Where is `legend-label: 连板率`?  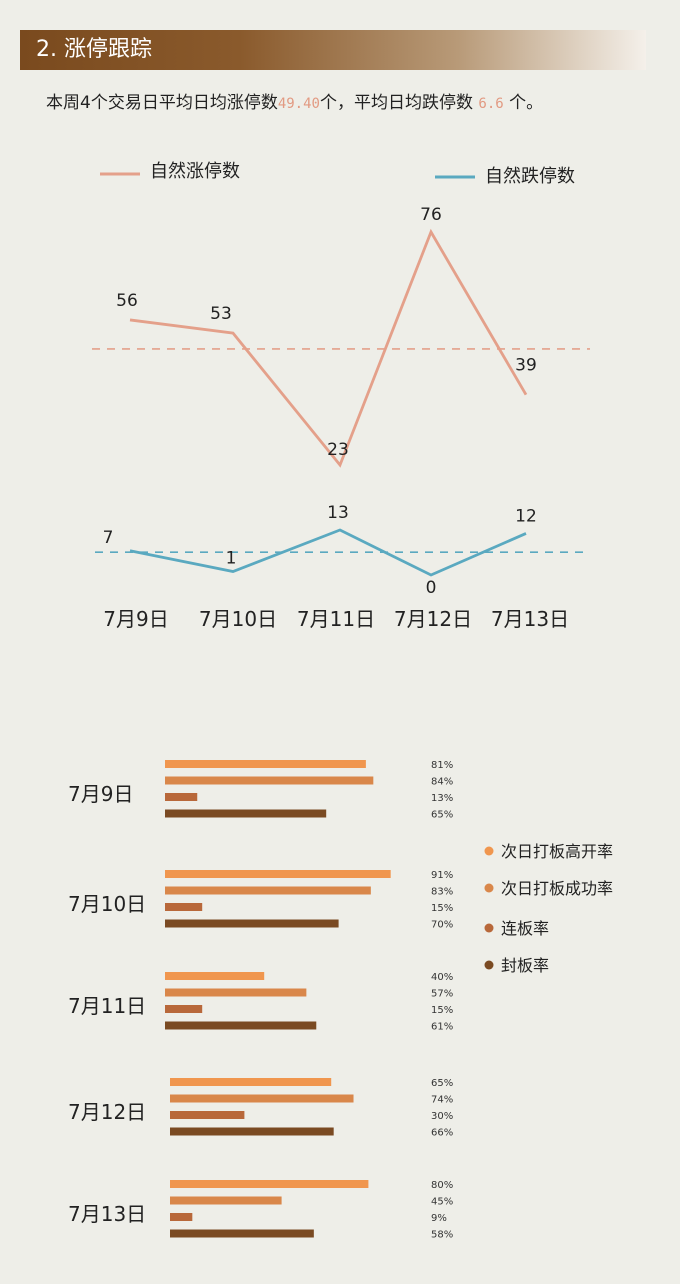 legend-label: 连板率 is located at coordinates (525, 928).